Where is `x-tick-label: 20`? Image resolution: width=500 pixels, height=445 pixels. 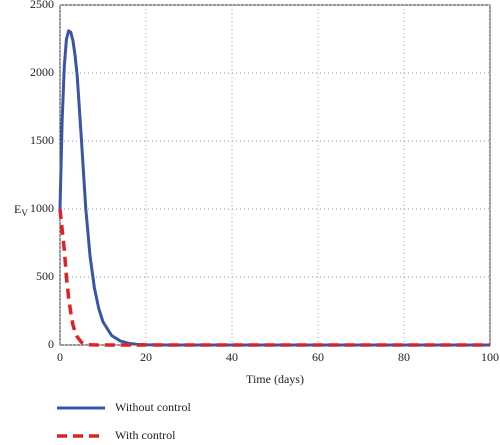
x-tick-label: 20 is located at coordinates (146, 357).